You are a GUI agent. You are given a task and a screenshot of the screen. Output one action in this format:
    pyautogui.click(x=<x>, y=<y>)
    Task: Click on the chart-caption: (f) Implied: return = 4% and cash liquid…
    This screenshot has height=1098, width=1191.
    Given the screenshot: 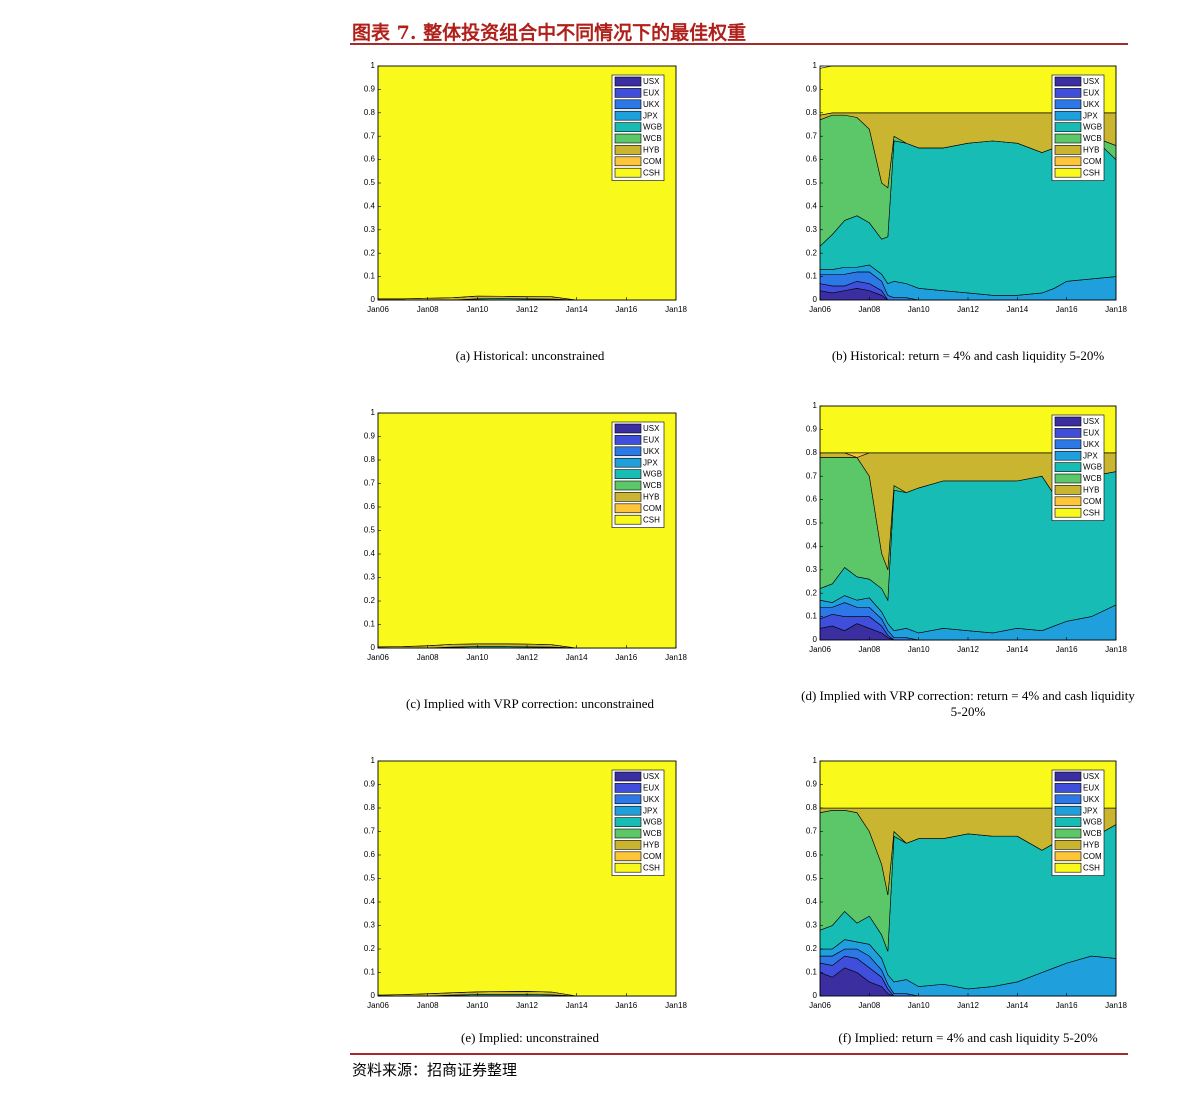 What is the action you would take?
    pyautogui.click(x=968, y=1037)
    